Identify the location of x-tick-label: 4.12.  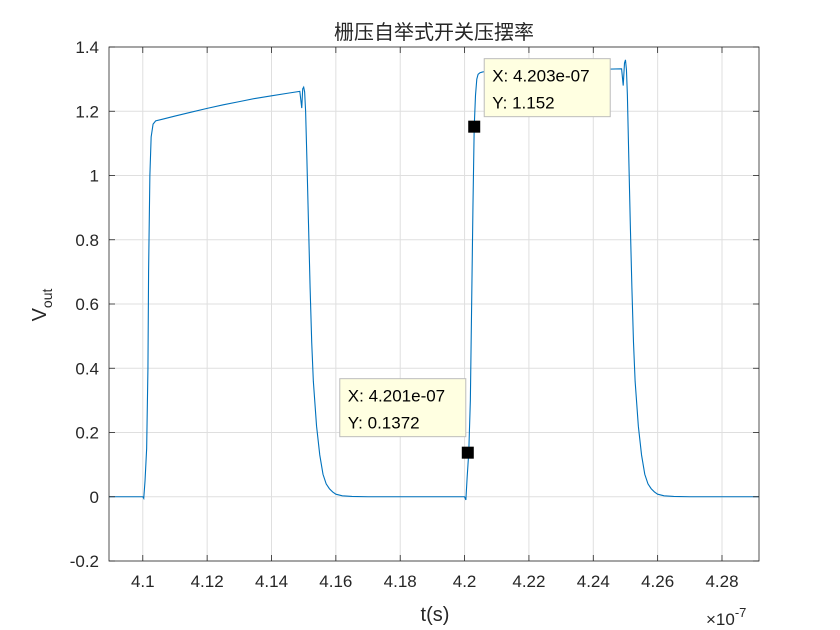
(207, 581).